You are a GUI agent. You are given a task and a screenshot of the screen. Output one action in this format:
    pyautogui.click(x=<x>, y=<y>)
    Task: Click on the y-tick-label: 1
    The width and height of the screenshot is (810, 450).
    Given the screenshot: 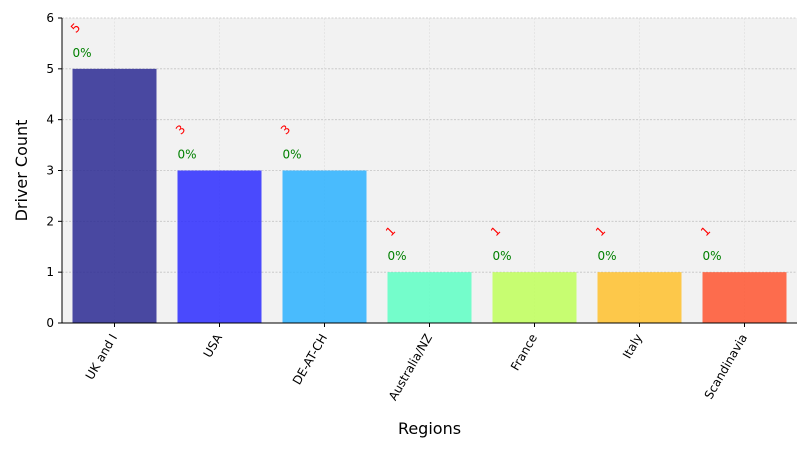 What is the action you would take?
    pyautogui.click(x=50, y=272)
    